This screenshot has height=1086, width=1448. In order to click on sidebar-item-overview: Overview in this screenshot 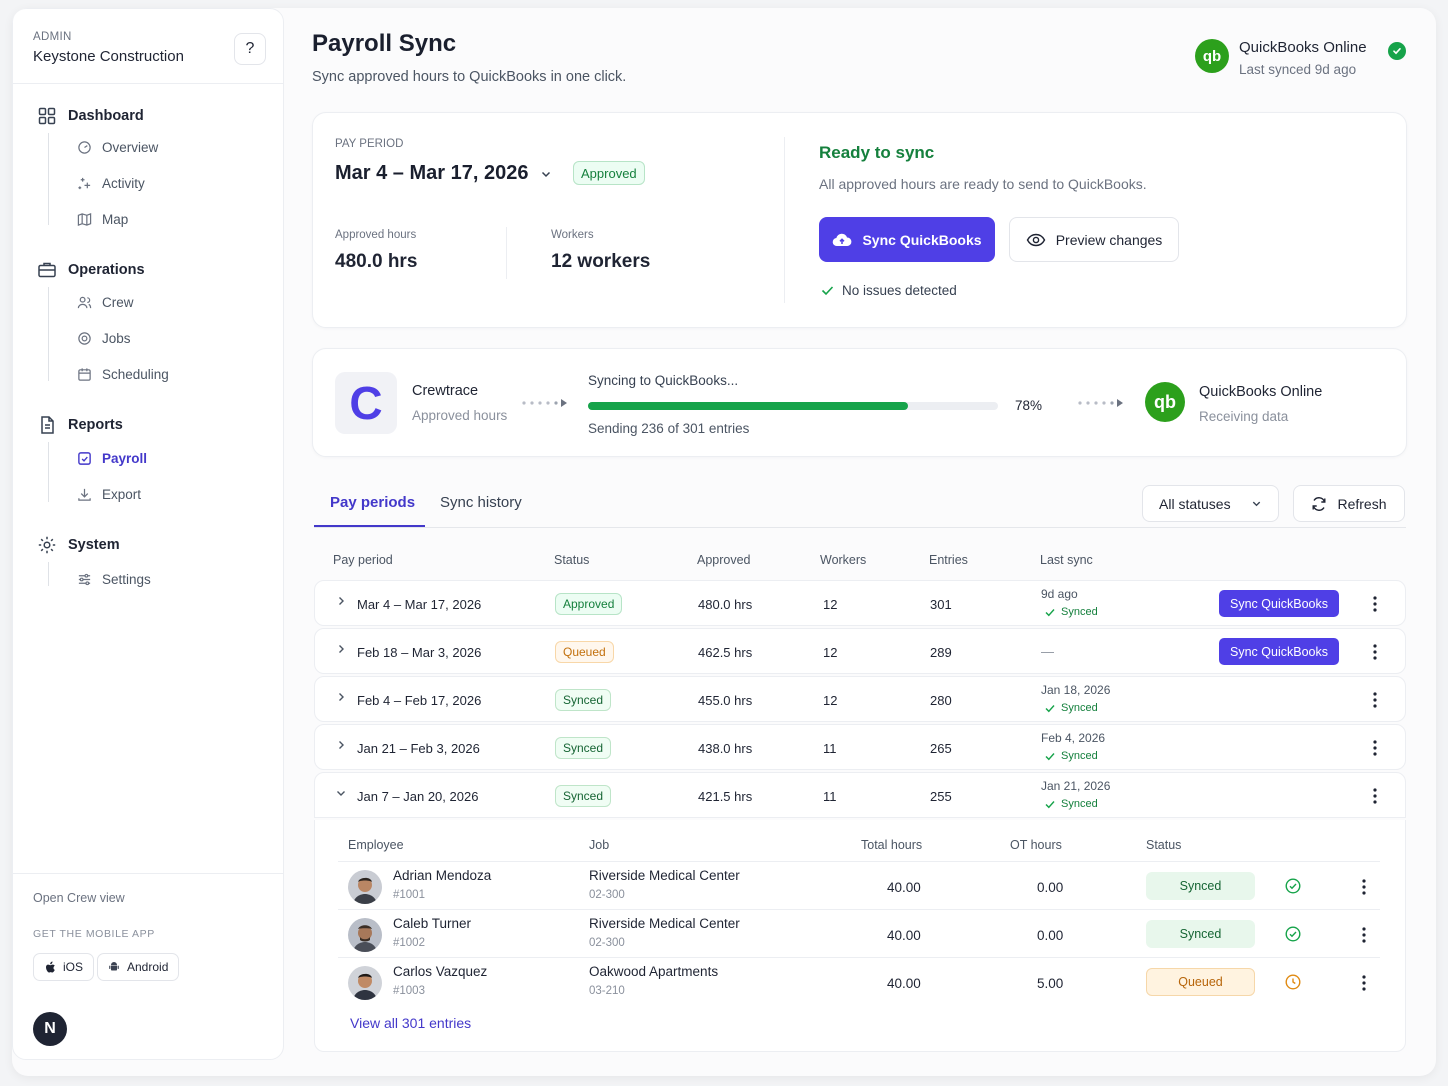, I will do `click(117, 147)`.